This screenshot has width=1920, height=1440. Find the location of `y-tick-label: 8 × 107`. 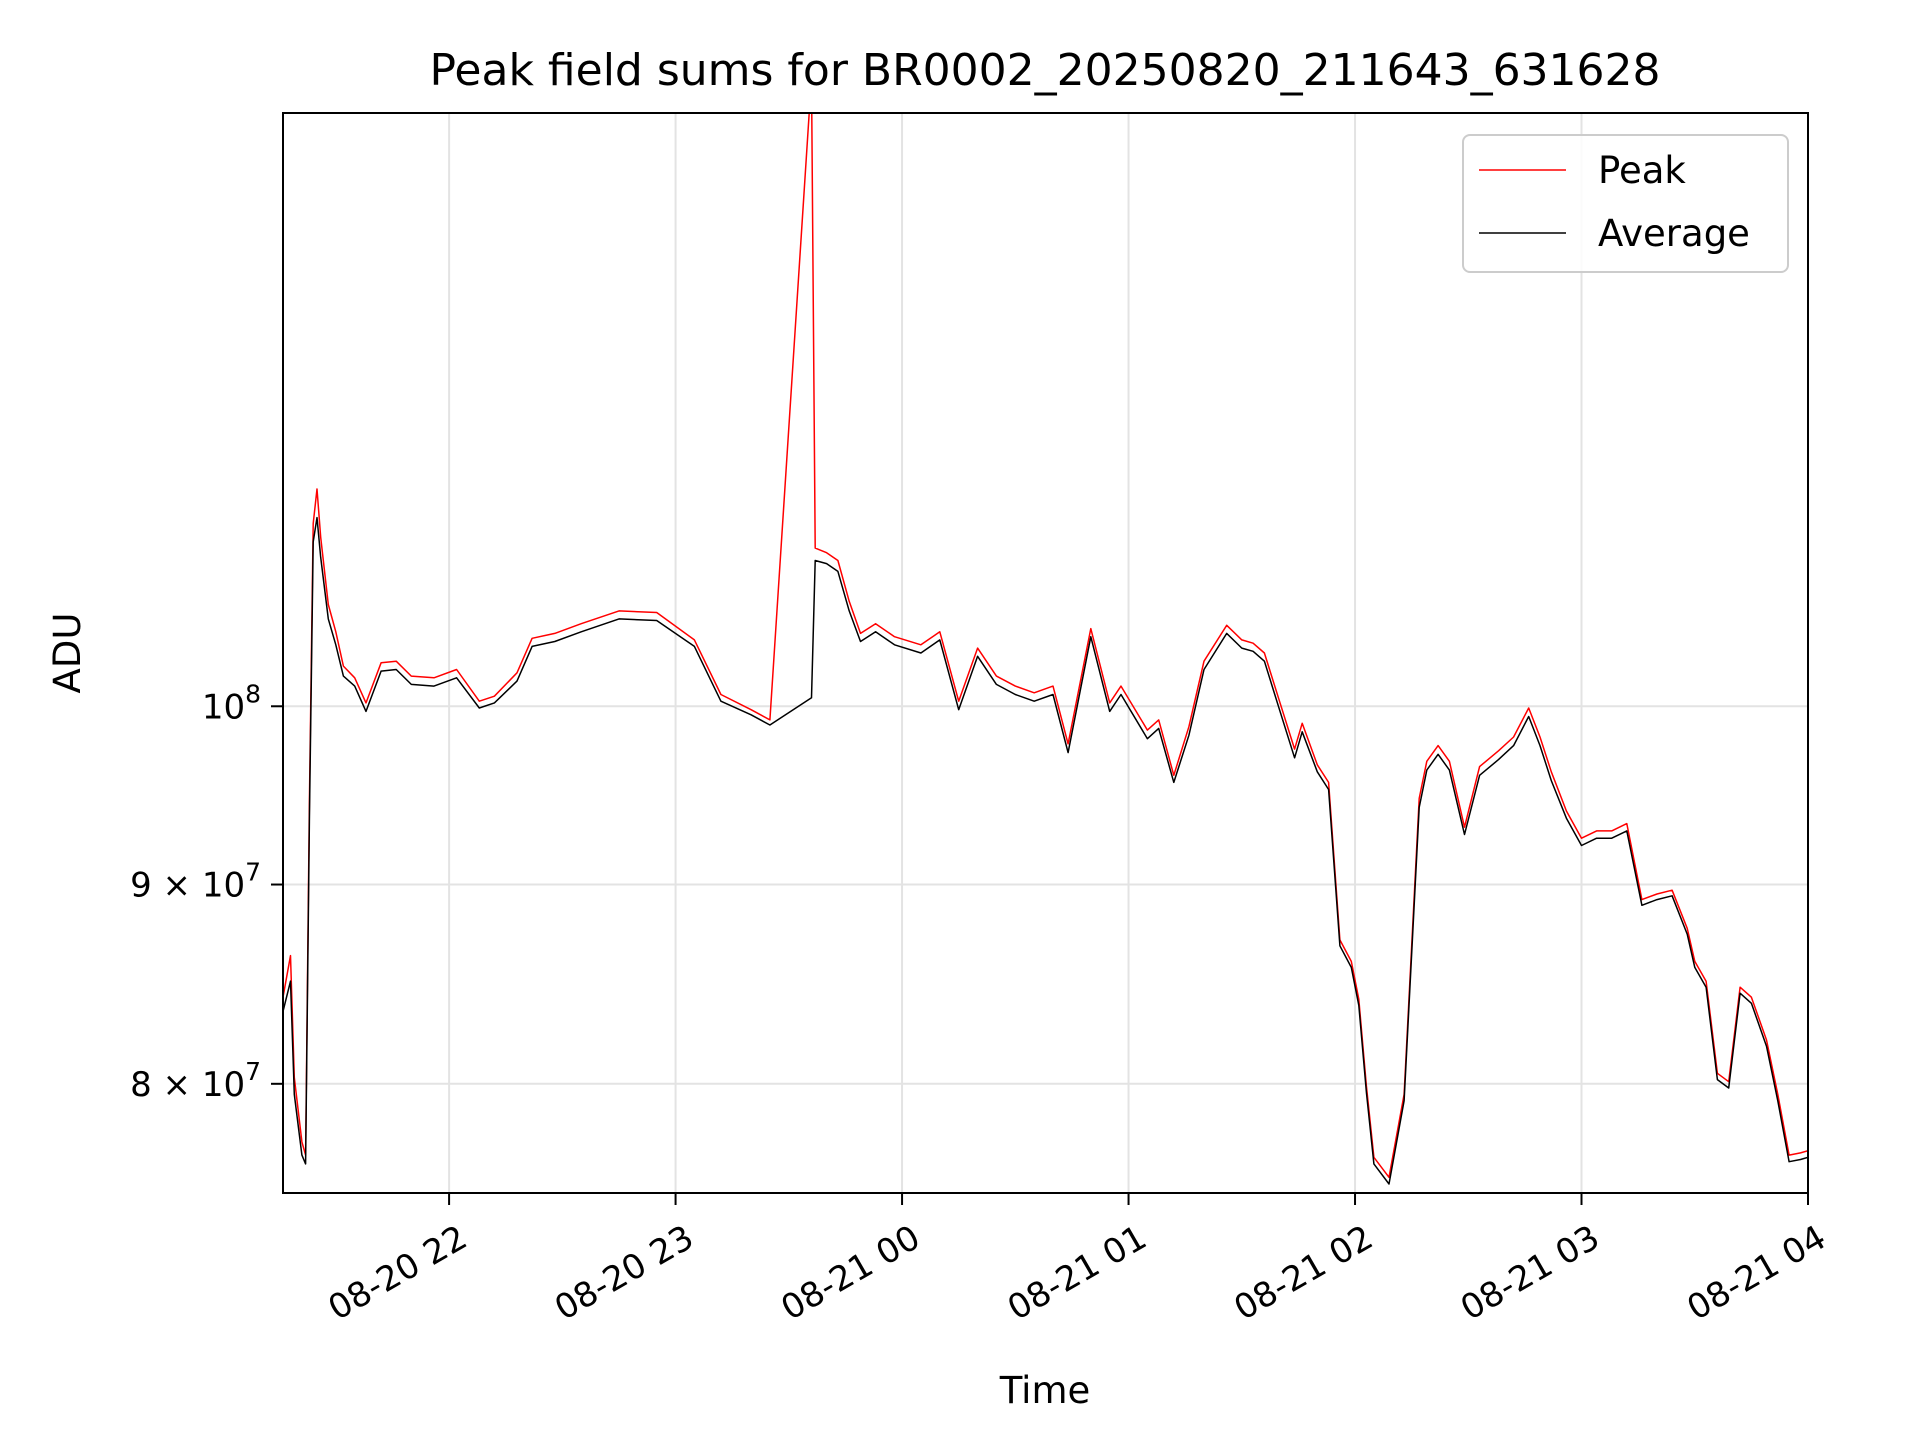

y-tick-label: 8 × 107 is located at coordinates (195, 1081).